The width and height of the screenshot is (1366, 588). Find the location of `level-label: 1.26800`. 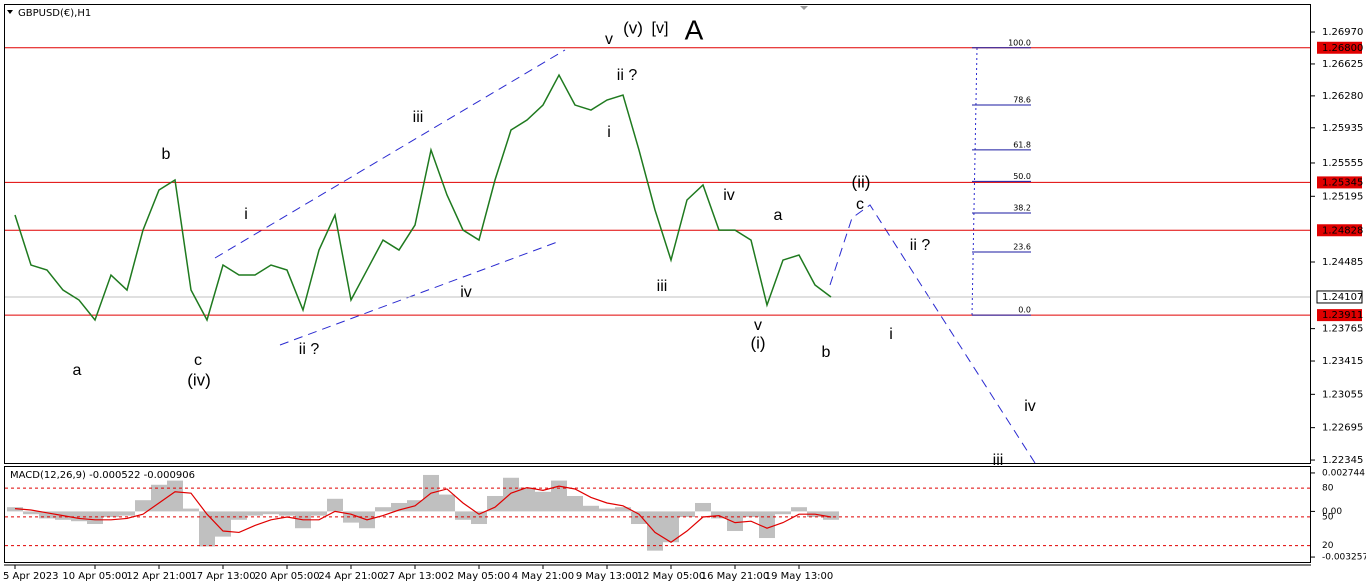

level-label: 1.26800 is located at coordinates (1342, 48).